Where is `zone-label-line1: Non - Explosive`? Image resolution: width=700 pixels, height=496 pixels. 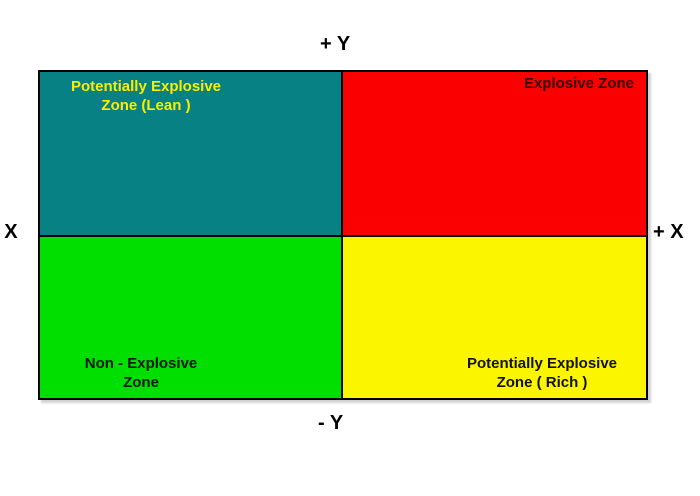 zone-label-line1: Non - Explosive is located at coordinates (141, 363).